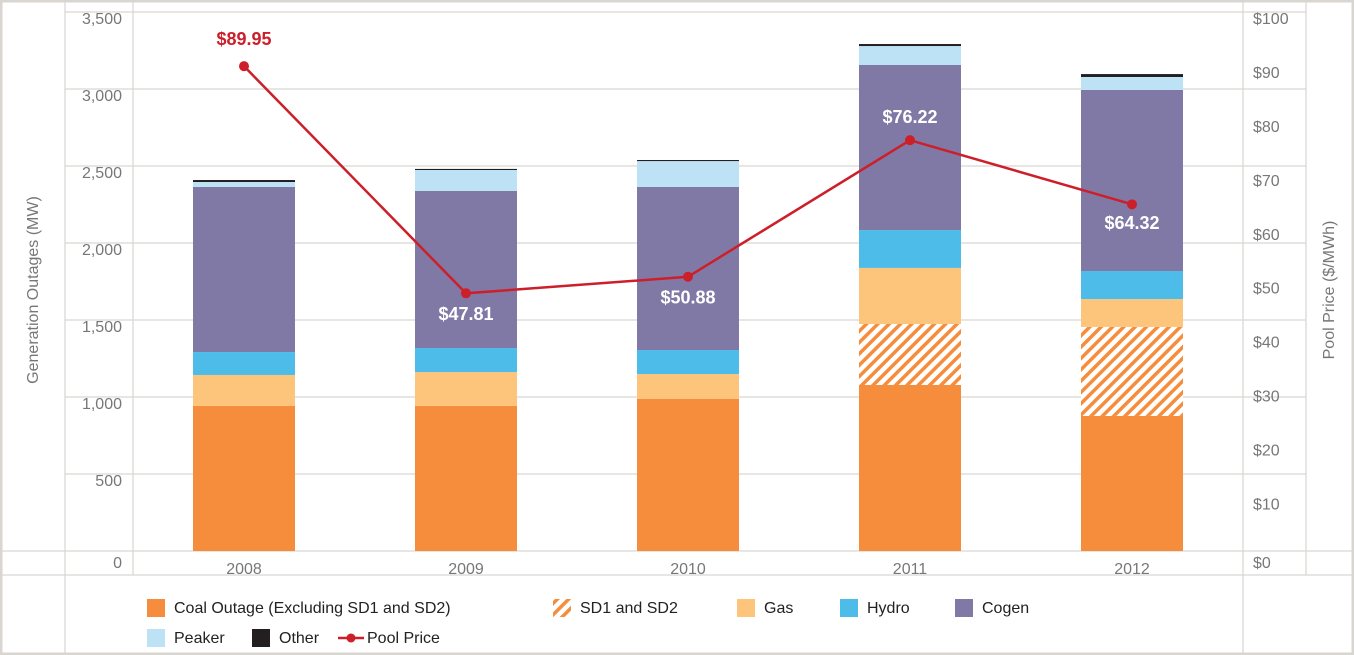 This screenshot has height=655, width=1354. Describe the element at coordinates (243, 39) in the screenshot. I see `data-label: $89.95` at that location.